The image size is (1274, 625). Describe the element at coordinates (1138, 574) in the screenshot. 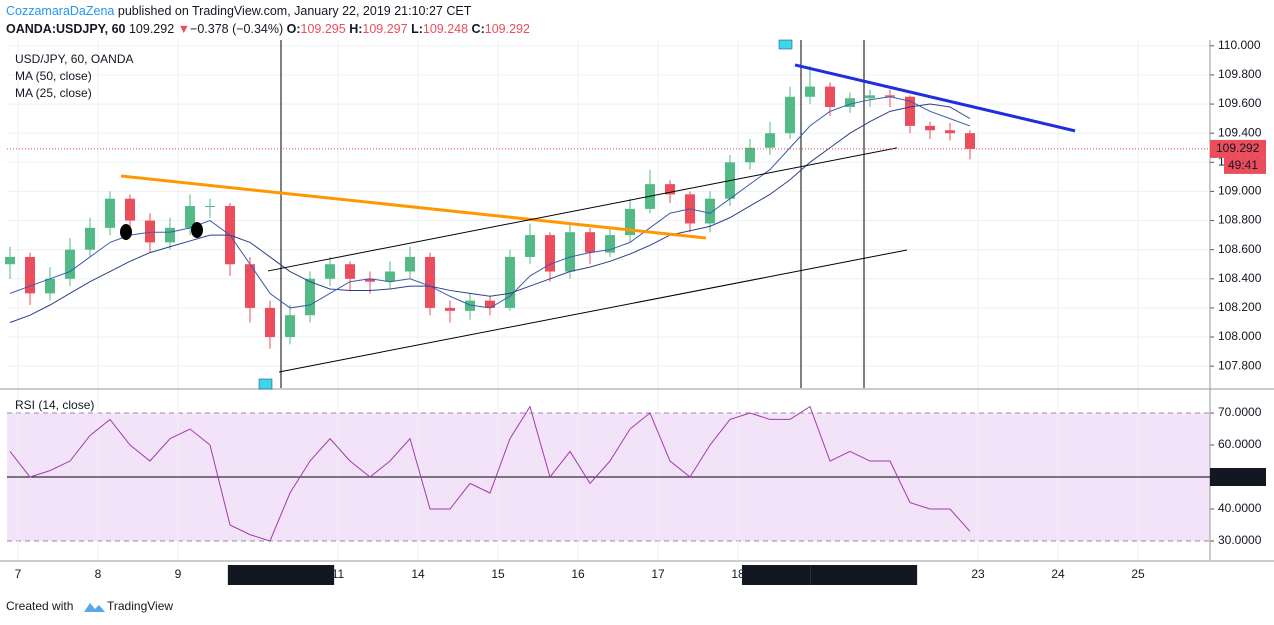

I see `x-tick-label: 25` at that location.